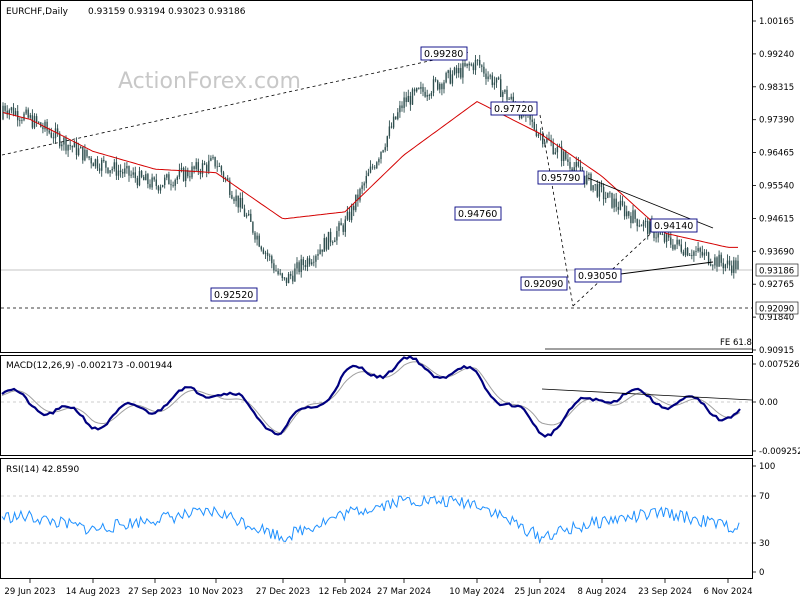 Image resolution: width=800 pixels, height=600 pixels. What do you see at coordinates (443, 54) in the screenshot?
I see `annotation-label: 0.99280` at bounding box center [443, 54].